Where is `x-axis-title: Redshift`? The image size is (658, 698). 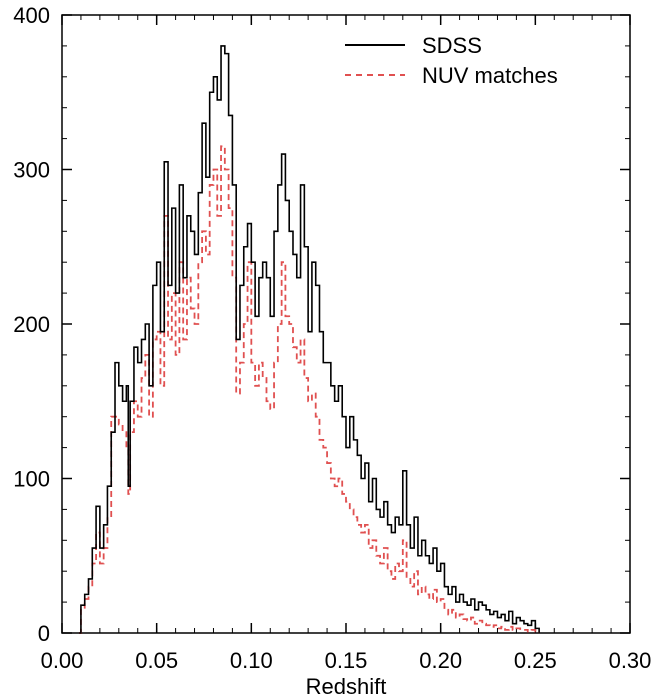 x-axis-title: Redshift is located at coordinates (346, 686).